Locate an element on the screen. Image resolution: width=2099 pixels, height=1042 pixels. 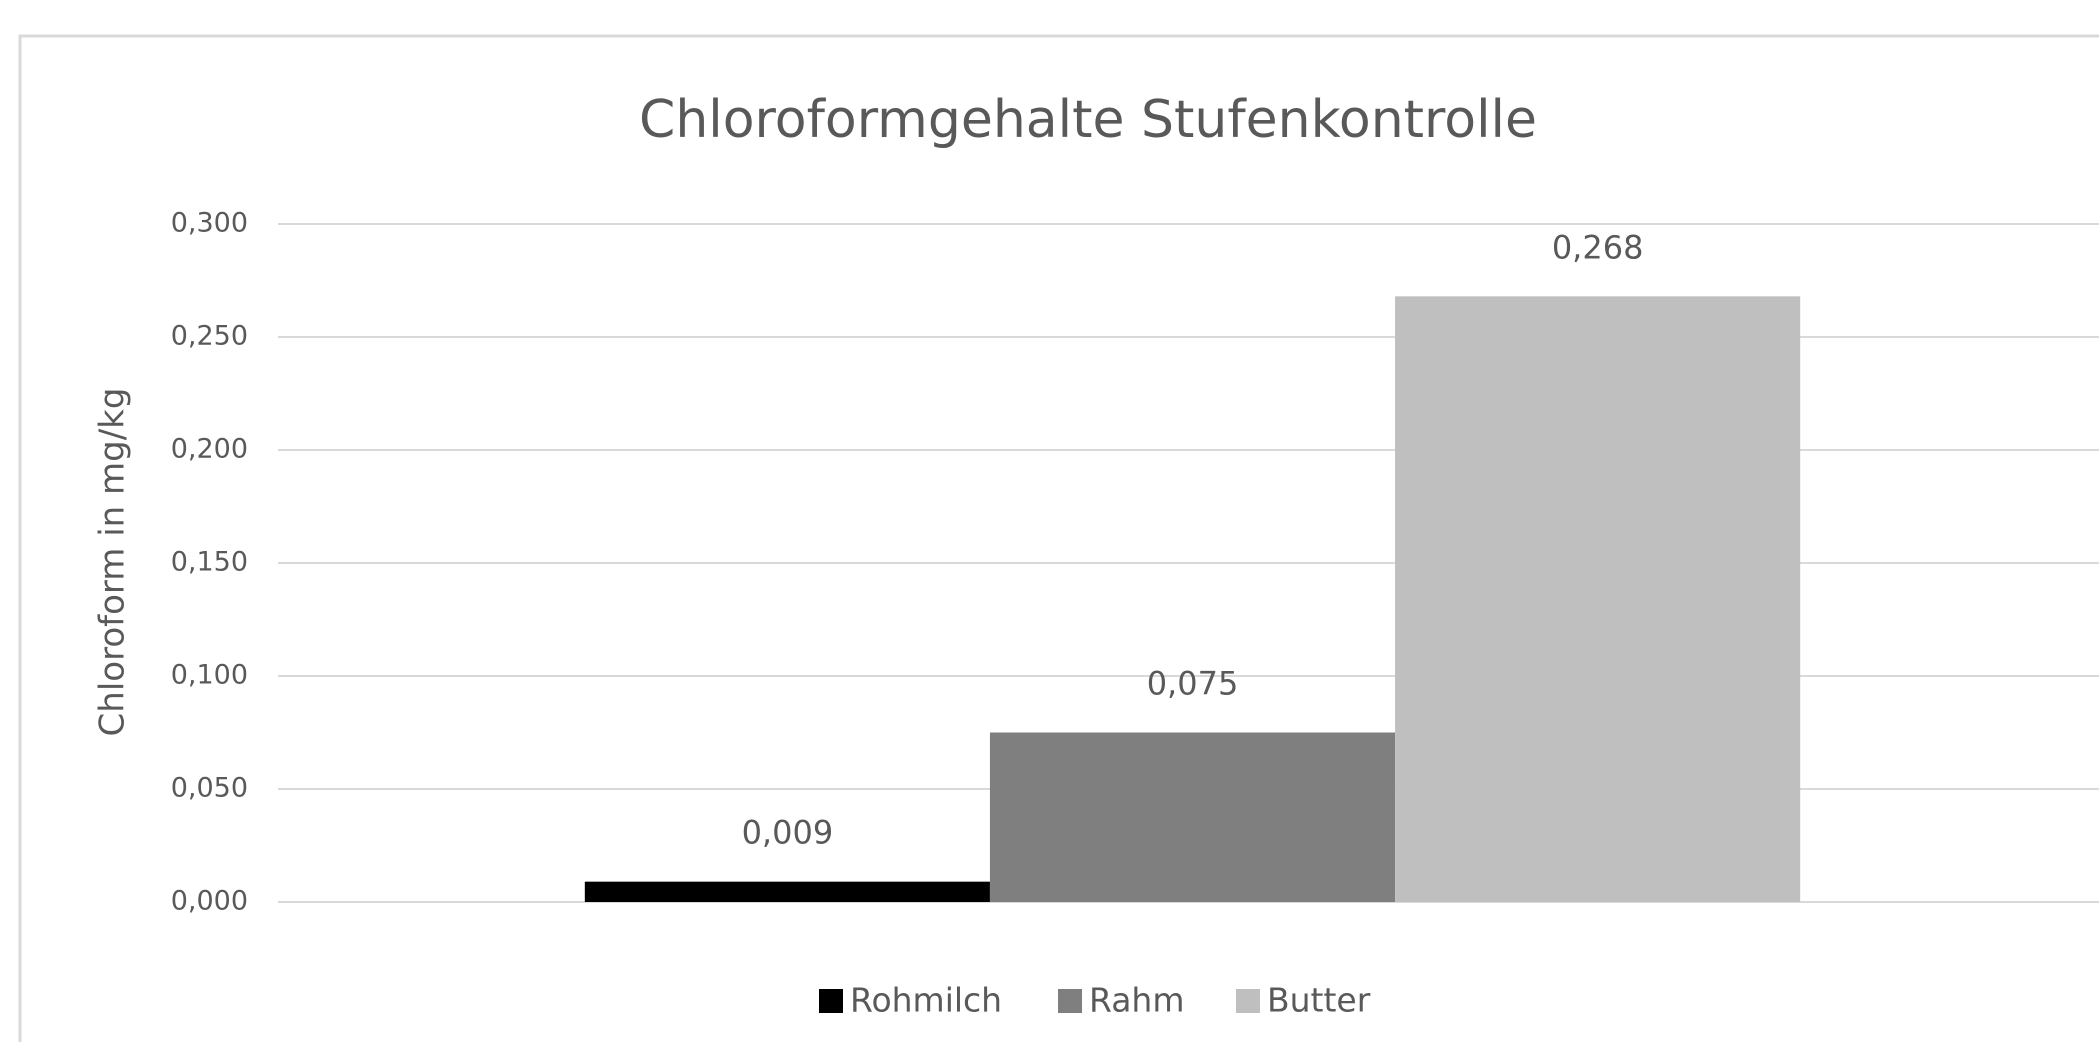
y-tick-label: 0,150 is located at coordinates (209, 562).